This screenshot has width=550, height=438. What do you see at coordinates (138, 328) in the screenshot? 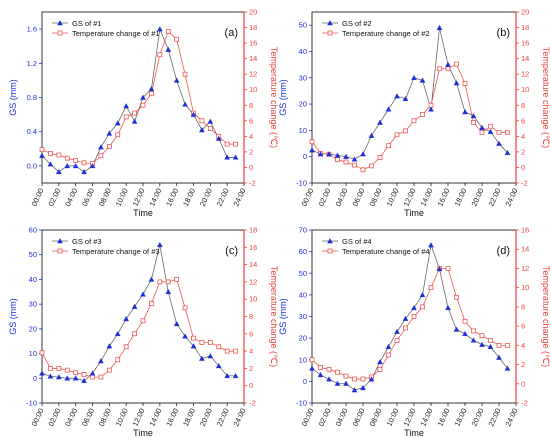
I see `temperature-series-line` at bounding box center [138, 328].